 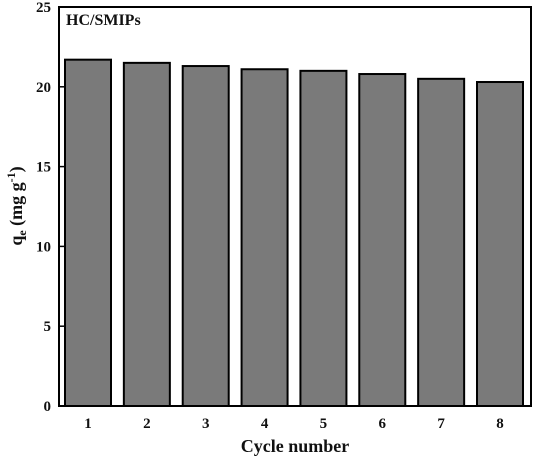 What do you see at coordinates (16, 169) in the screenshot?
I see `y-axis-title-close: )` at bounding box center [16, 169].